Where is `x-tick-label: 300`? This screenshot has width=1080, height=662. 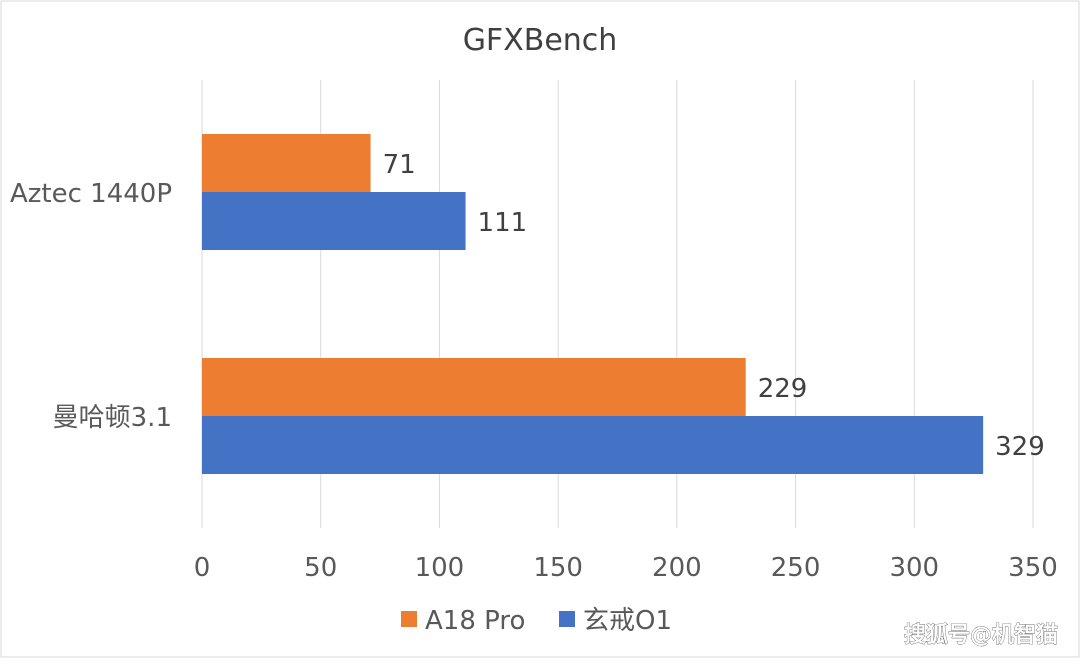 x-tick-label: 300 is located at coordinates (914, 568).